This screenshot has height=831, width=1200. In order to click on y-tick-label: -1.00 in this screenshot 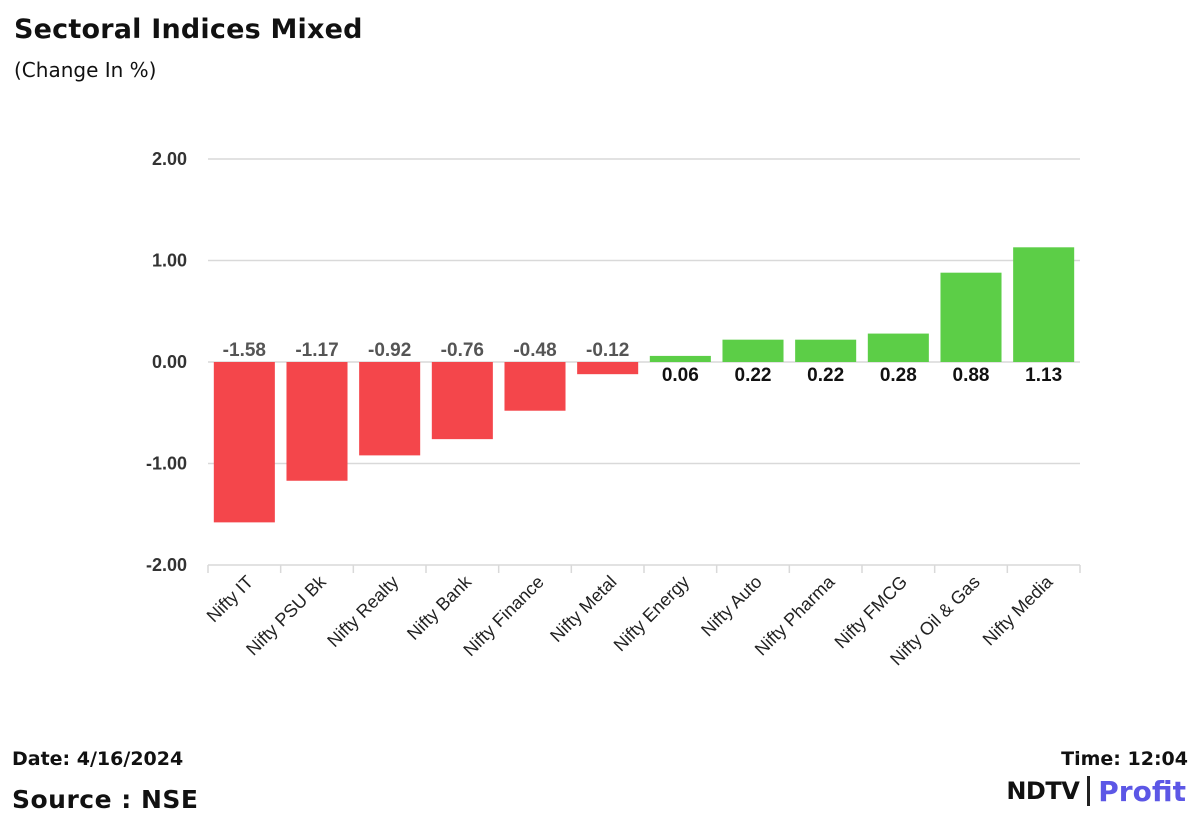, I will do `click(166, 464)`.